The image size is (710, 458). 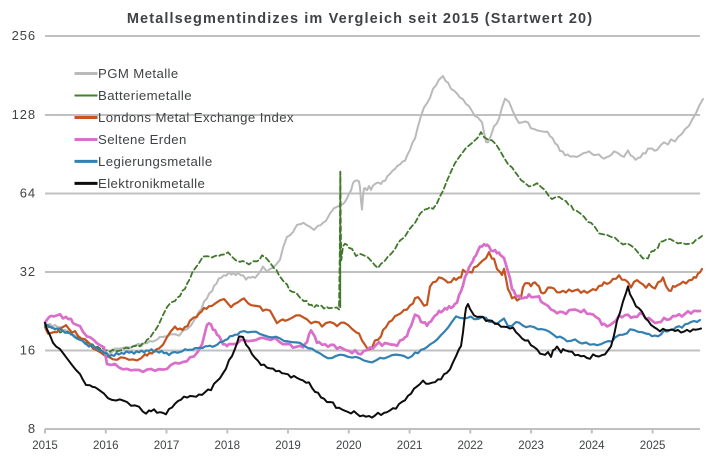 I want to click on svg-text: Elektronikmetalle, so click(x=151, y=183).